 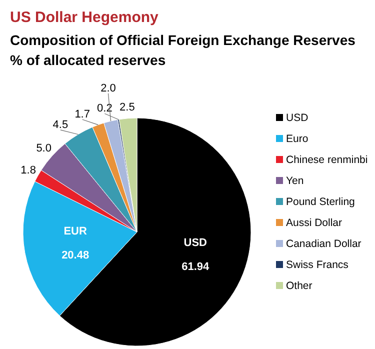 What do you see at coordinates (28, 170) in the screenshot?
I see `data-label: 1.8` at bounding box center [28, 170].